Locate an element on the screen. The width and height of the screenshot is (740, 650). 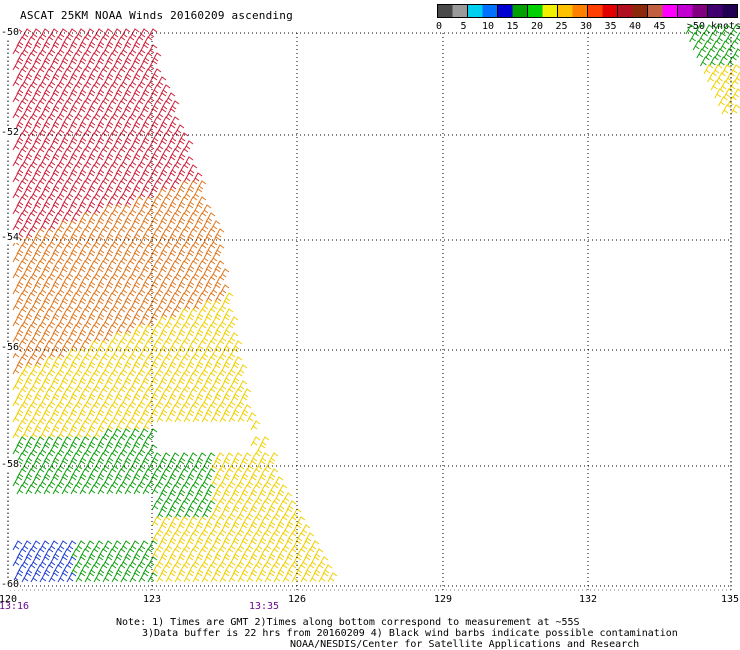
time-label-mid: 13:35 is located at coordinates (264, 606).